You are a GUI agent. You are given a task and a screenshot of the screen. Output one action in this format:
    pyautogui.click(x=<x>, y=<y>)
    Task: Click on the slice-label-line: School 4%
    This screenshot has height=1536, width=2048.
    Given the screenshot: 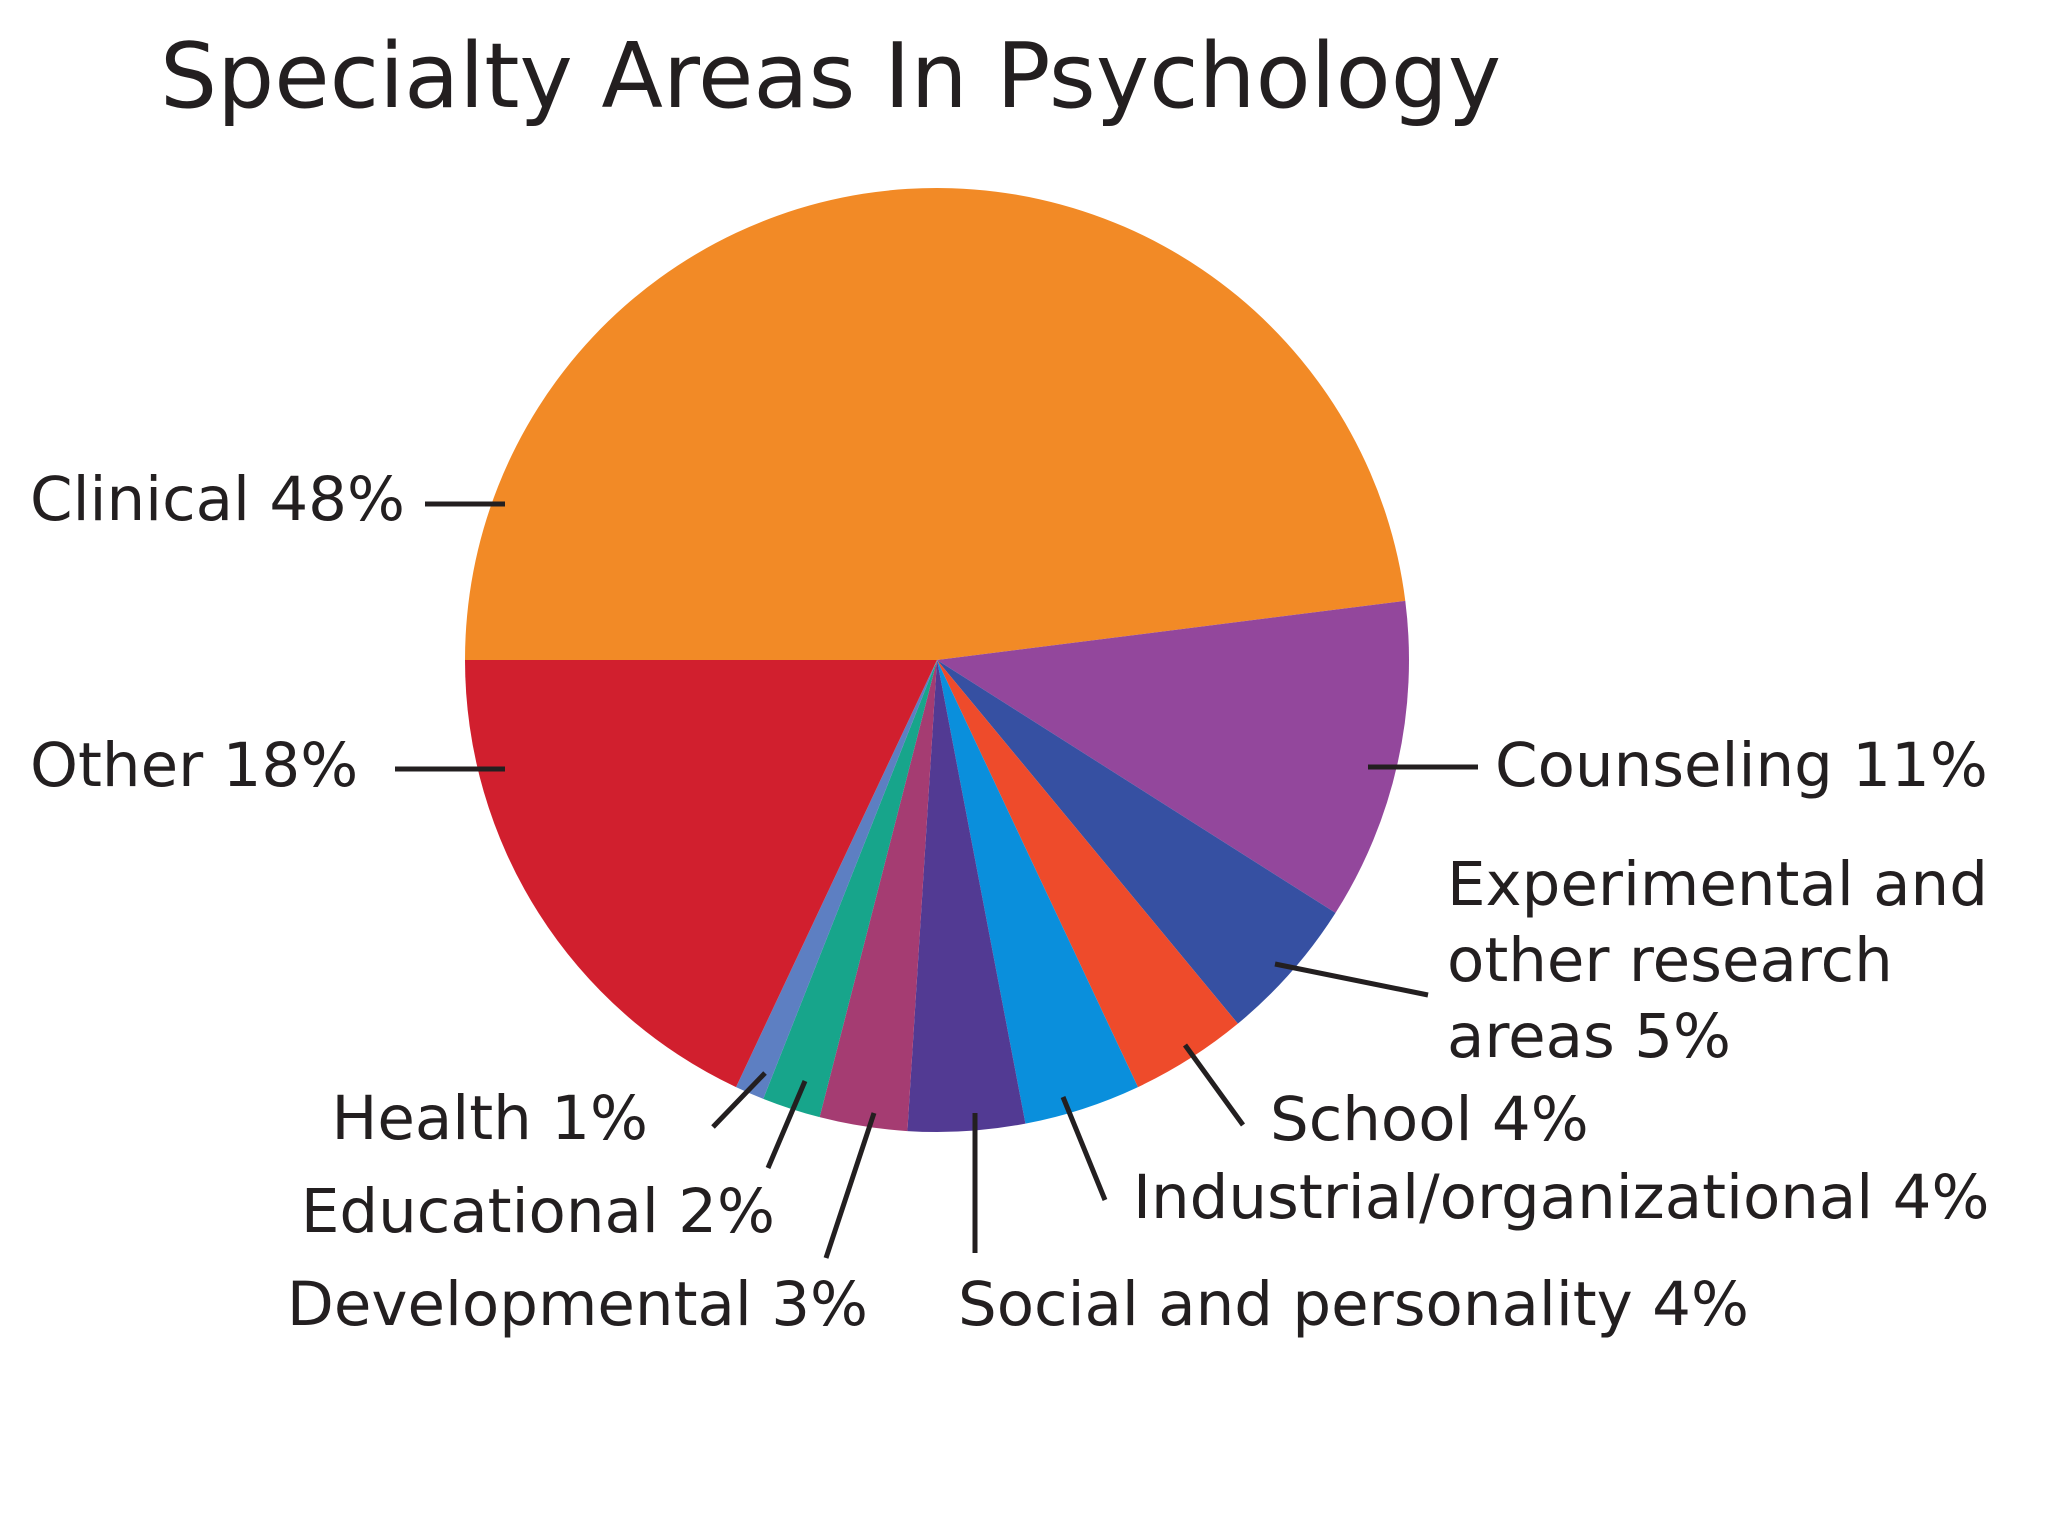 What is the action you would take?
    pyautogui.click(x=1429, y=1119)
    